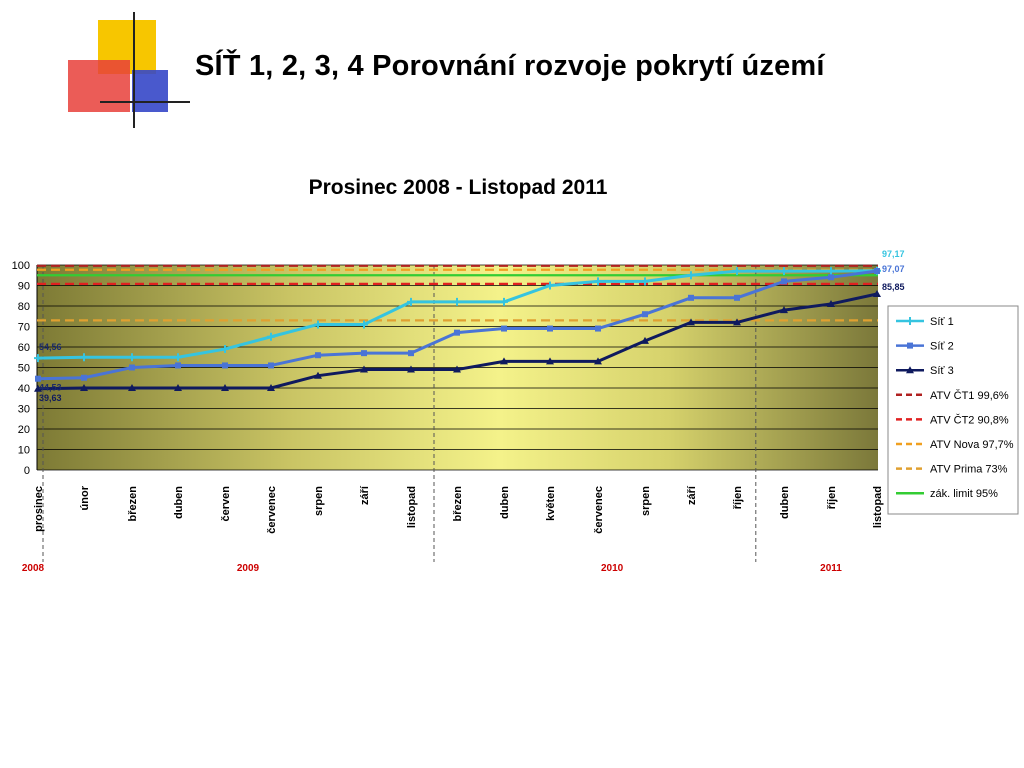 The width and height of the screenshot is (1024, 768). Describe the element at coordinates (969, 419) in the screenshot. I see `legend-label: ATV ČT2 90,8%` at that location.